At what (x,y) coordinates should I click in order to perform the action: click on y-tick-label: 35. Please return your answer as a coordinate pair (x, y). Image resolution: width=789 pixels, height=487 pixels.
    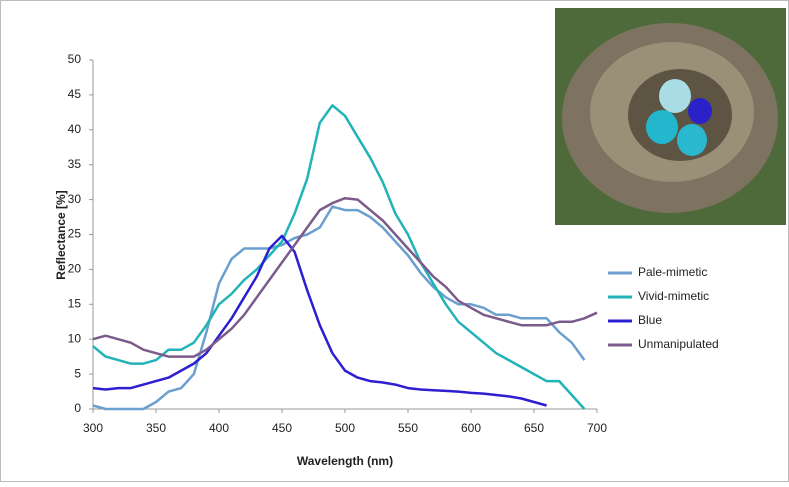
    Looking at the image, I should click on (75, 164).